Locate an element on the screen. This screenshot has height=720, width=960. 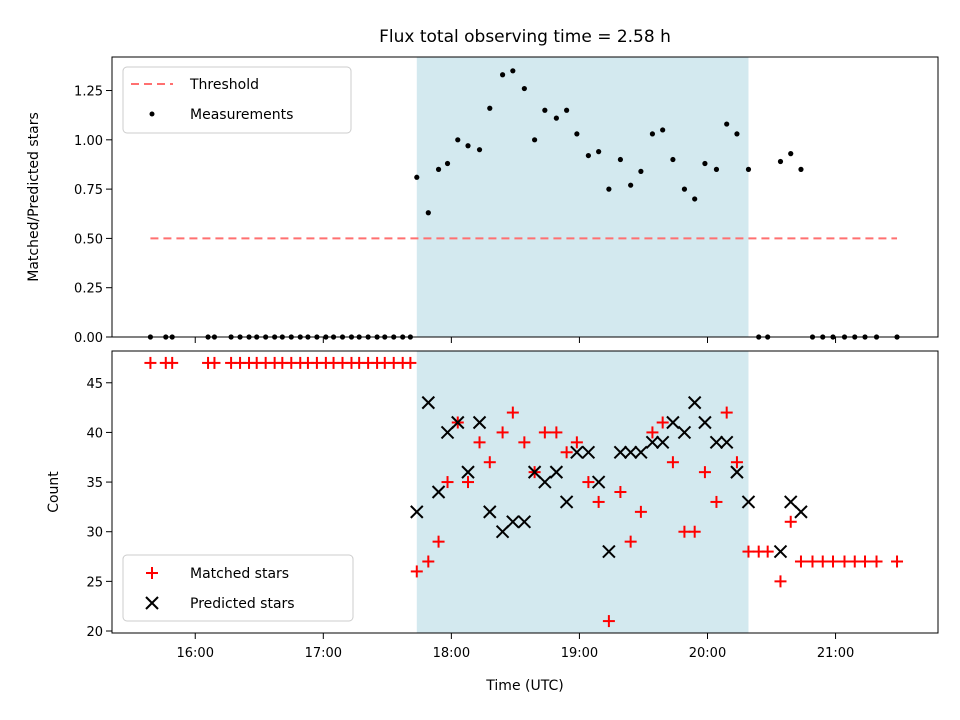
legend-measurements-label: Measurements is located at coordinates (241, 115).